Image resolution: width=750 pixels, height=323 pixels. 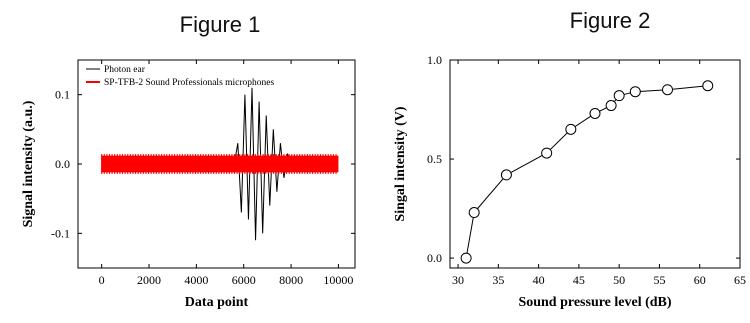 I want to click on chart1-legend-label-0: Photon ear, so click(x=125, y=70).